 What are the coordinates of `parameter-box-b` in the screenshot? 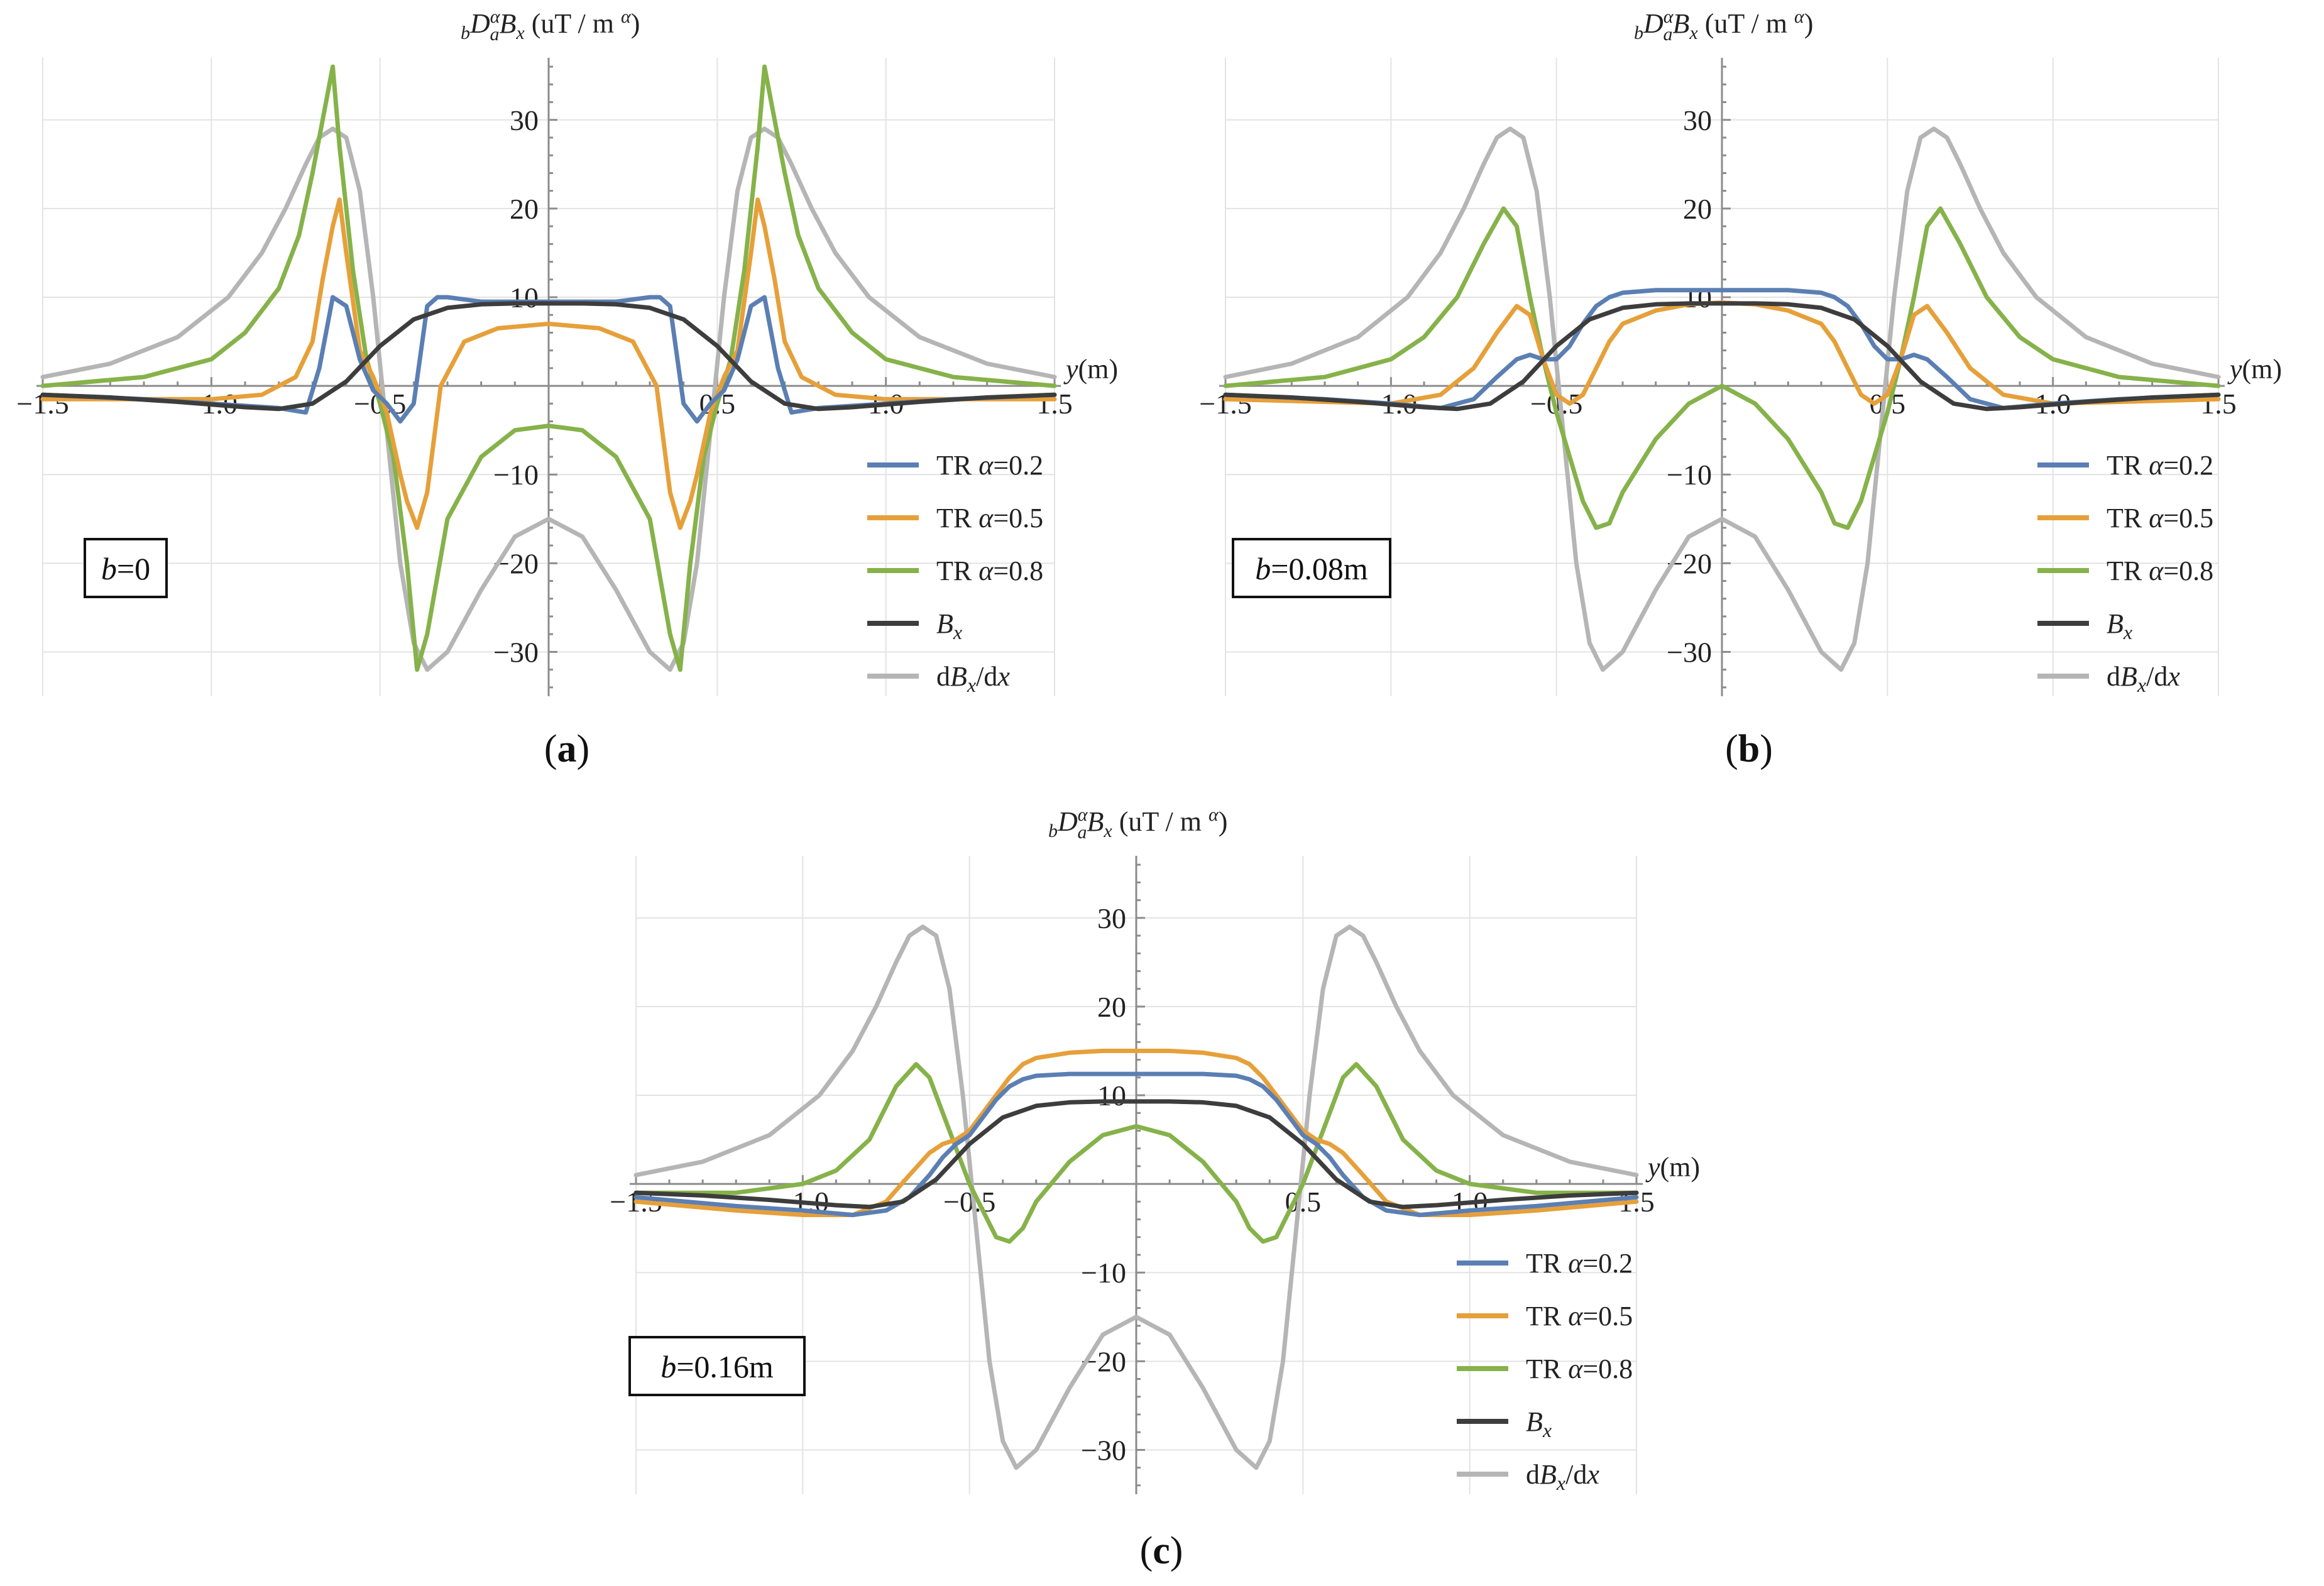 It's located at (1312, 568).